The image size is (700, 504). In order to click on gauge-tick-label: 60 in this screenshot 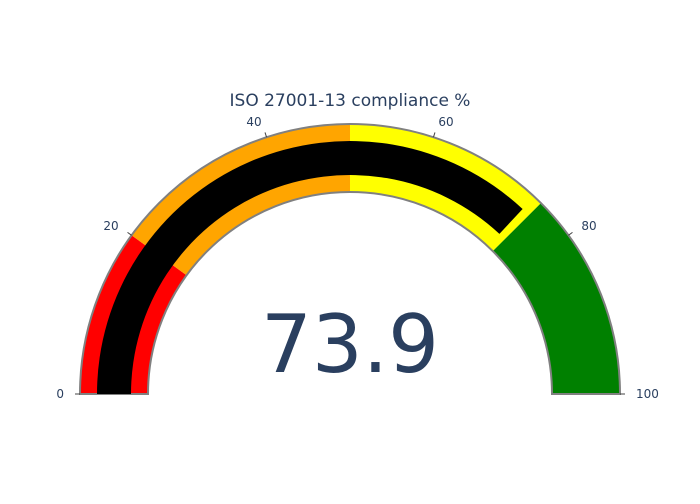, I will do `click(445, 122)`.